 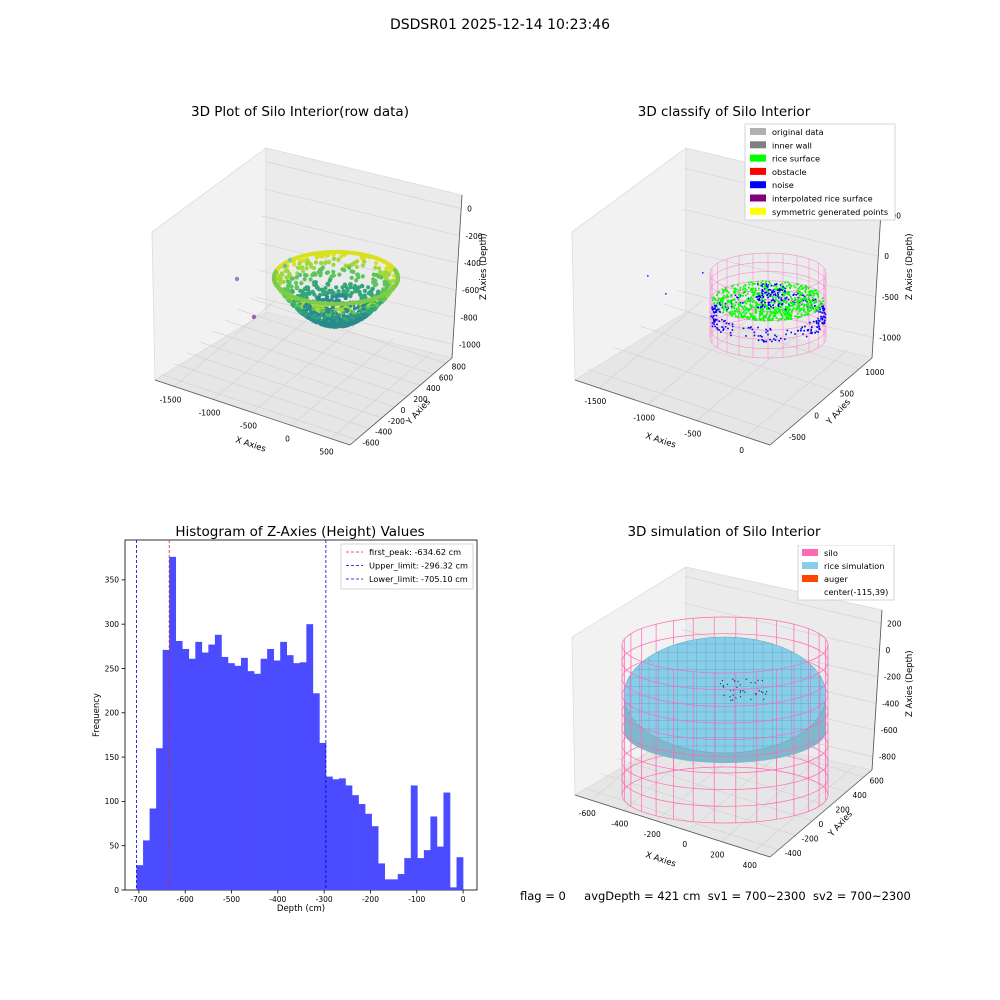 What do you see at coordinates (725, 675) in the screenshot?
I see `plot4-silo-ring` at bounding box center [725, 675].